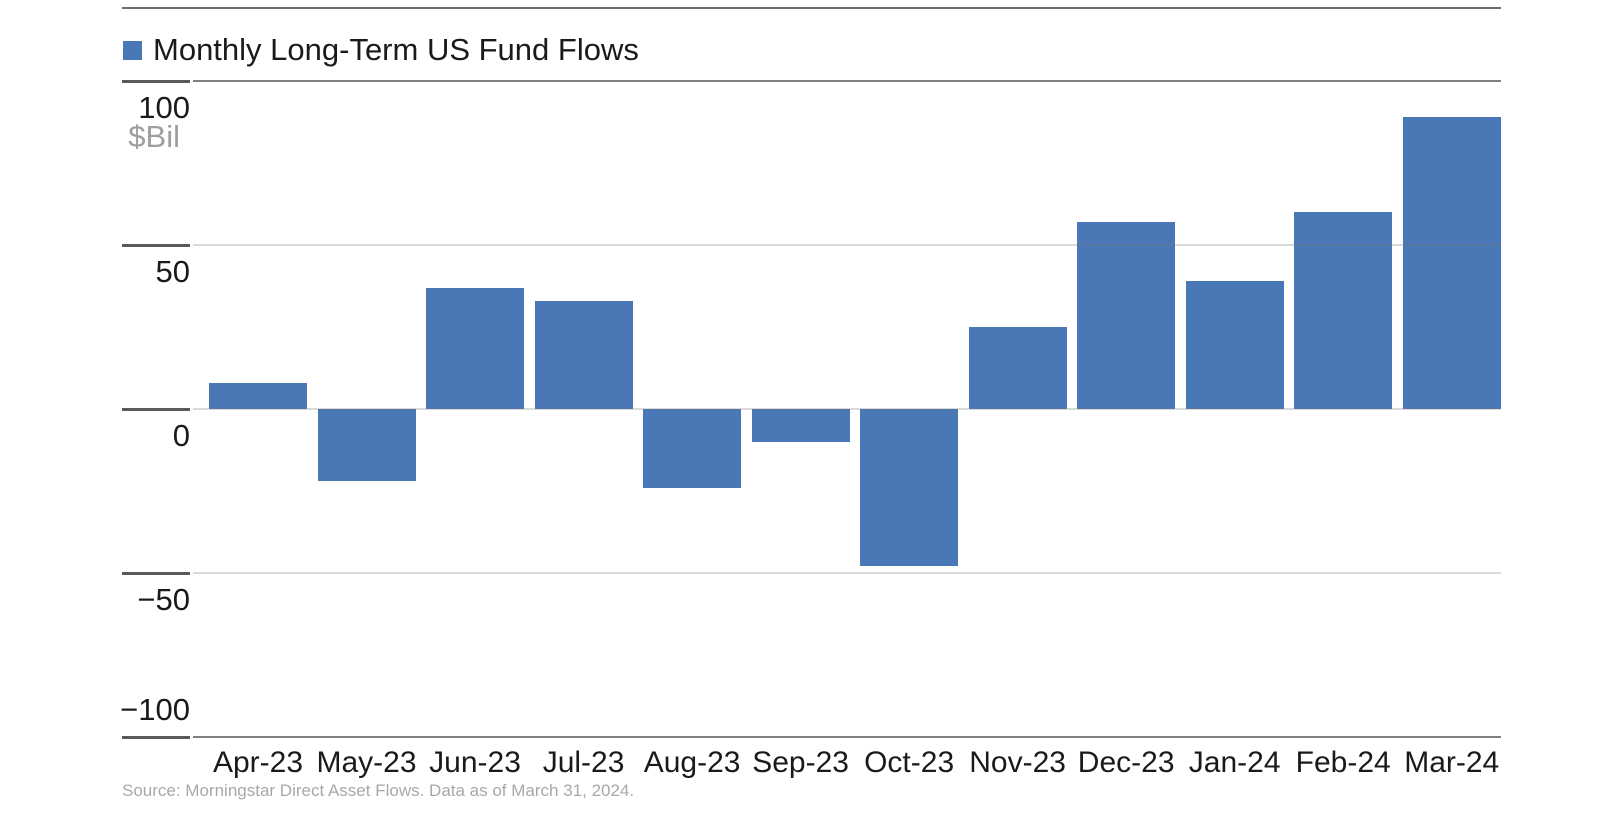 This screenshot has width=1620, height=832. I want to click on y-tick--100, so click(156, 737).